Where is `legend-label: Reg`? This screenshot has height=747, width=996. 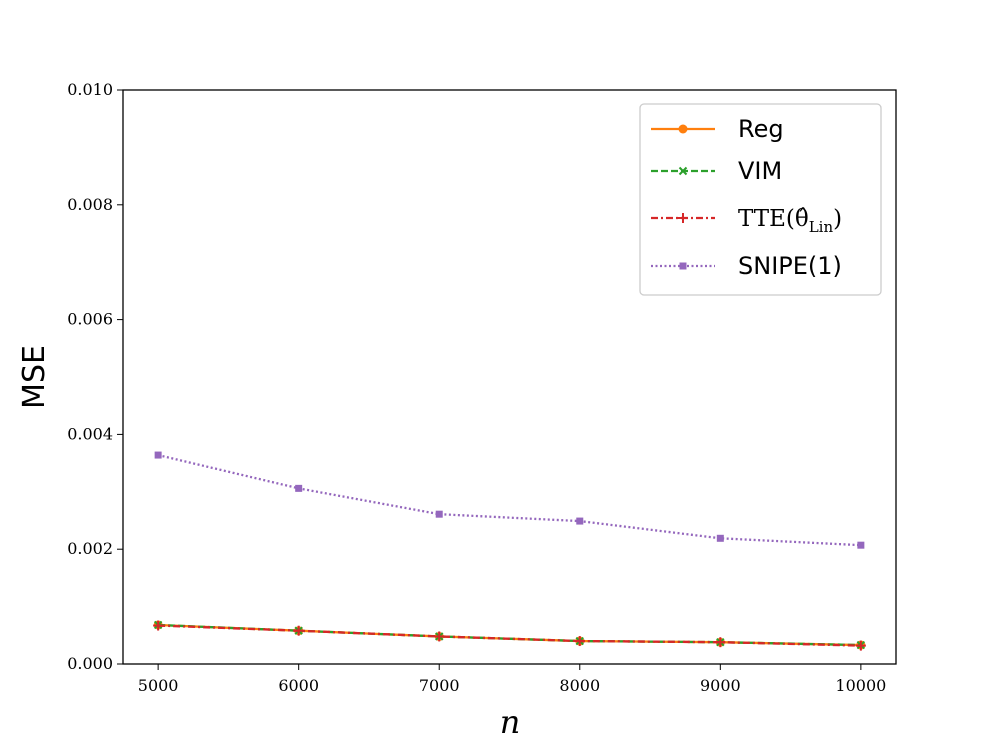 legend-label: Reg is located at coordinates (761, 129).